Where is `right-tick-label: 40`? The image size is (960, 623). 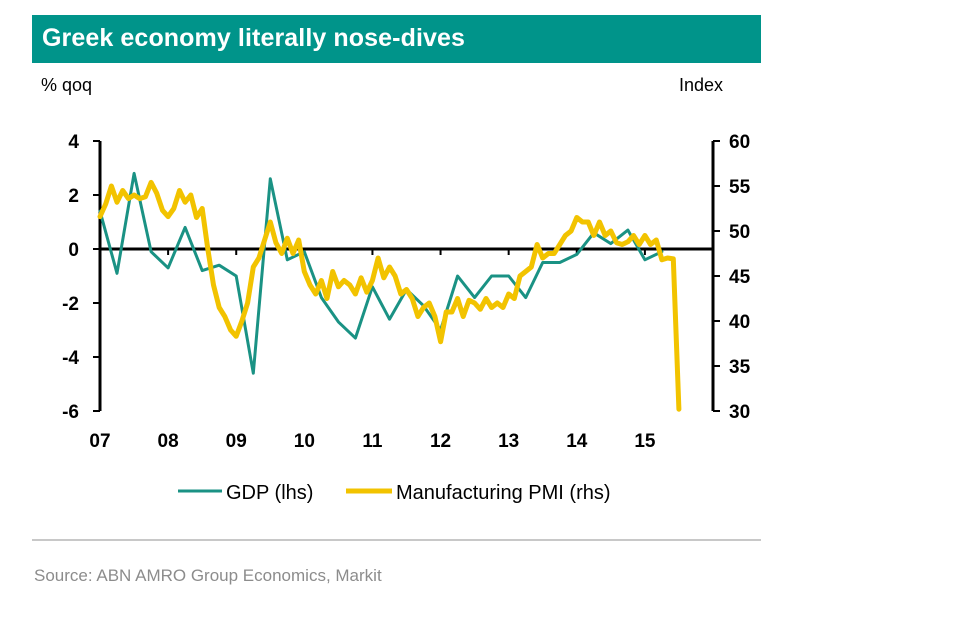
right-tick-label: 40 is located at coordinates (739, 322).